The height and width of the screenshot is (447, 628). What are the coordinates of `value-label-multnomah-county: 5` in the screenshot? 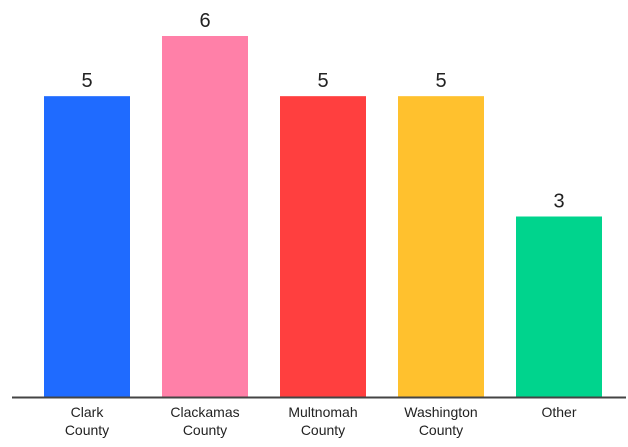 It's located at (322, 81).